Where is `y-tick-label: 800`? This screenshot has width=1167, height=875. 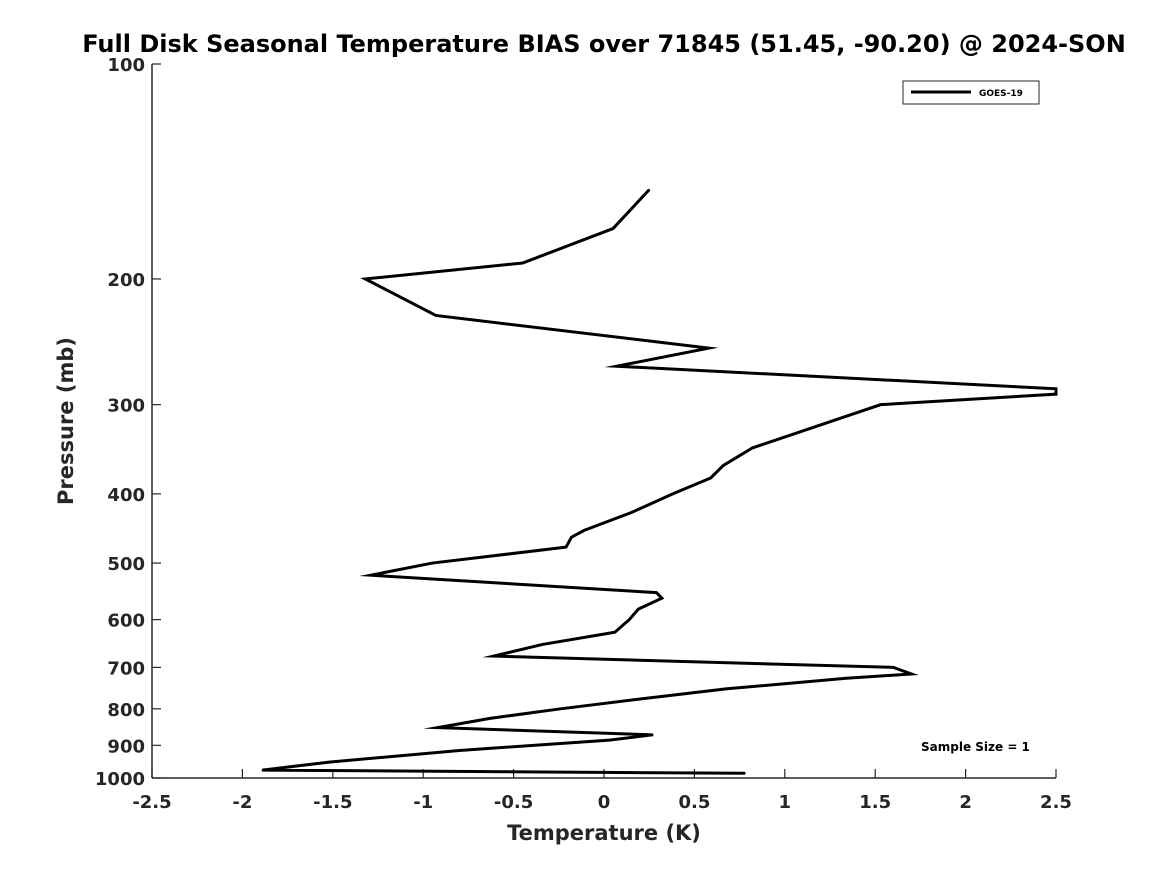 y-tick-label: 800 is located at coordinates (126, 710).